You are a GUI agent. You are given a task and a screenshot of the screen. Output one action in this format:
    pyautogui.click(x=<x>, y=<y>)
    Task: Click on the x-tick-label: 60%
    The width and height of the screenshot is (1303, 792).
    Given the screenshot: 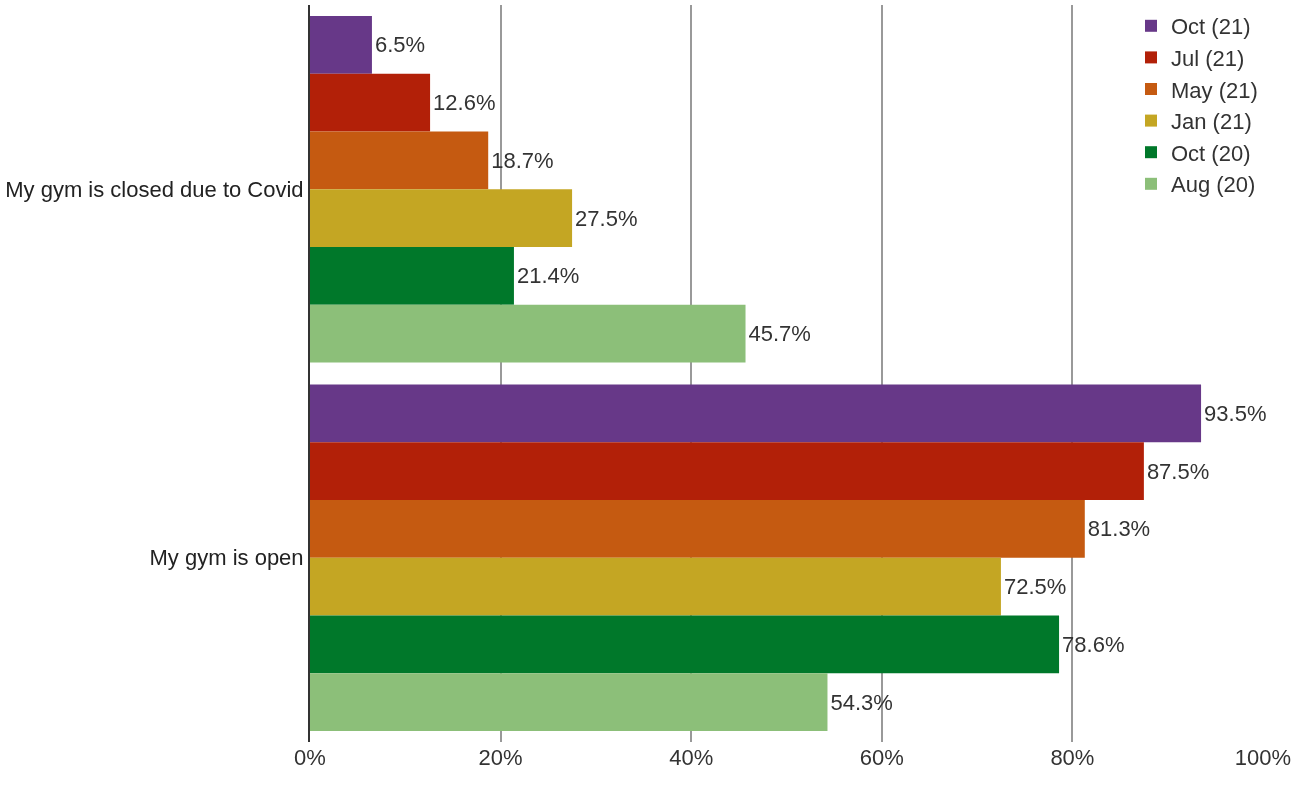 What is the action you would take?
    pyautogui.click(x=881, y=757)
    